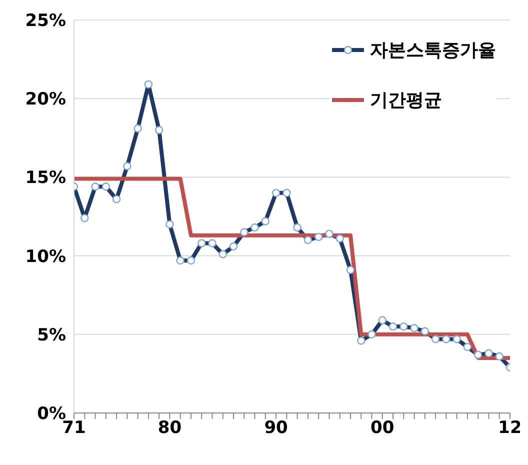  What do you see at coordinates (276, 428) in the screenshot?
I see `x-tick-label: 90` at bounding box center [276, 428].